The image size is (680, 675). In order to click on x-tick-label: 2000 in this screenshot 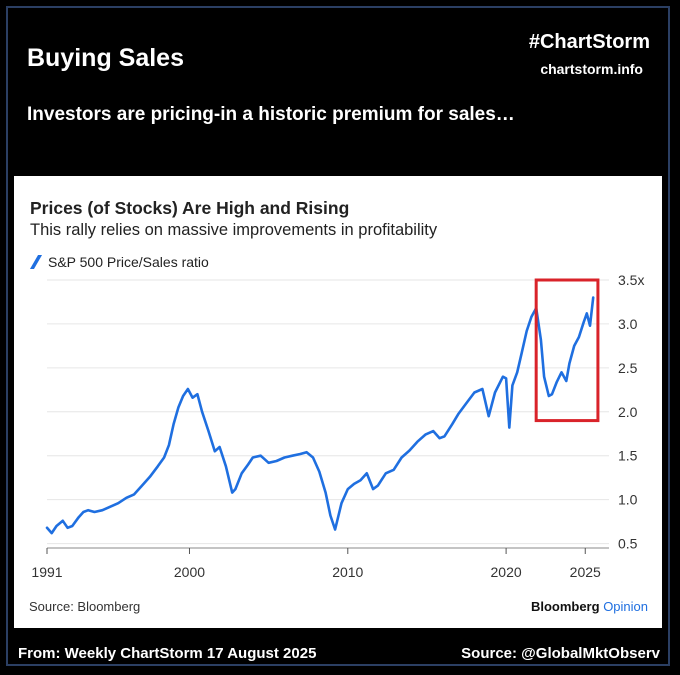, I will do `click(189, 572)`.